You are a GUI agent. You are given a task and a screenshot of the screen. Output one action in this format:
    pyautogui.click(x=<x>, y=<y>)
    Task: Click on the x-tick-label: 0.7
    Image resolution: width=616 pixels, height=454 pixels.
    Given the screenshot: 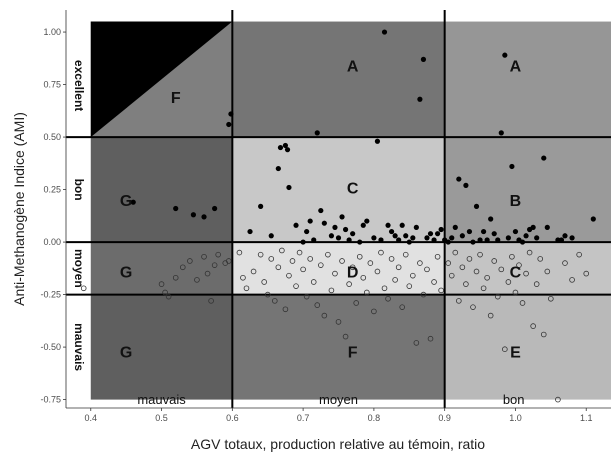 What is the action you would take?
    pyautogui.click(x=303, y=418)
    